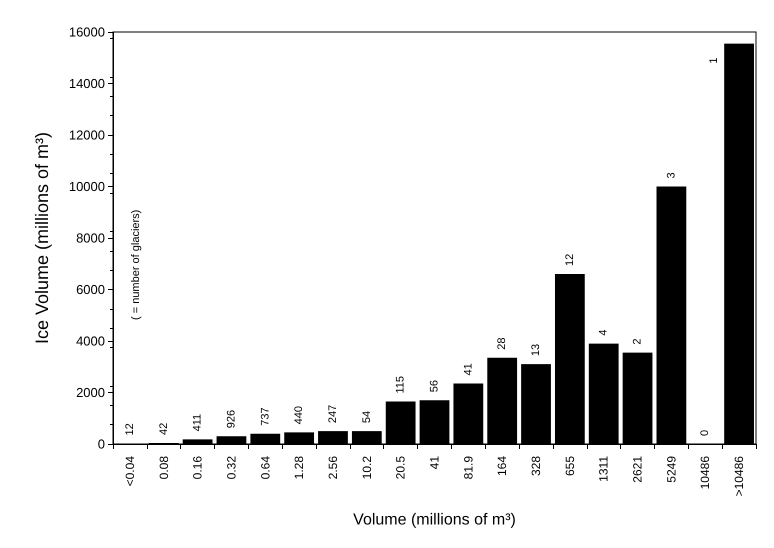 The width and height of the screenshot is (774, 548). What do you see at coordinates (705, 433) in the screenshot?
I see `annotation: 0` at bounding box center [705, 433].